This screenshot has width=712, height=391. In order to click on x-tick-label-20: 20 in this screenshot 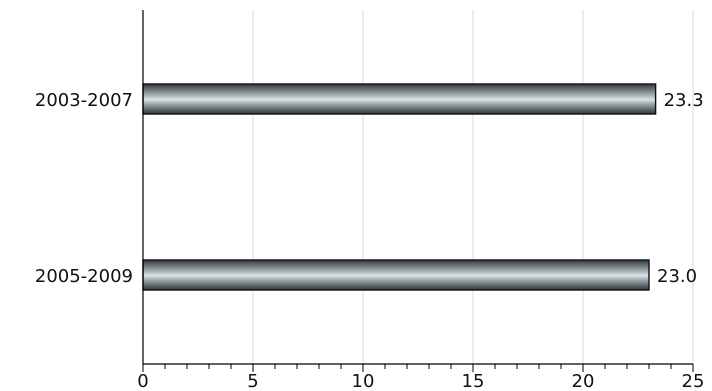, I will do `click(583, 381)`.